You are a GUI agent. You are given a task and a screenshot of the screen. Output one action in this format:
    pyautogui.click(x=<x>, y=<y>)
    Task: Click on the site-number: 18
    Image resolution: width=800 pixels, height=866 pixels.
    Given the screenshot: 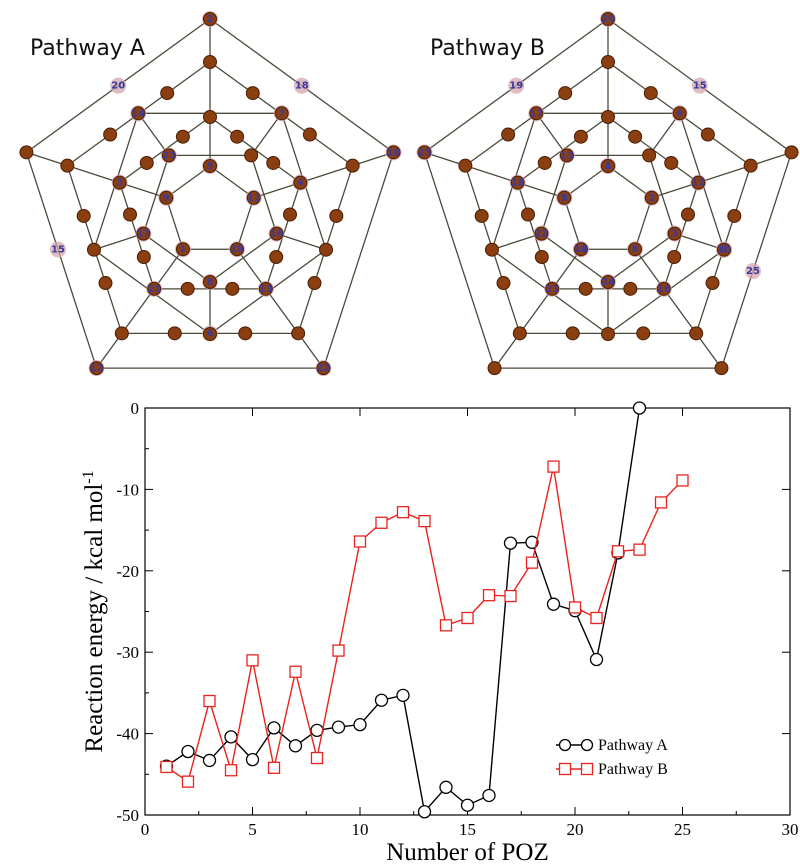 What is the action you would take?
    pyautogui.click(x=518, y=183)
    